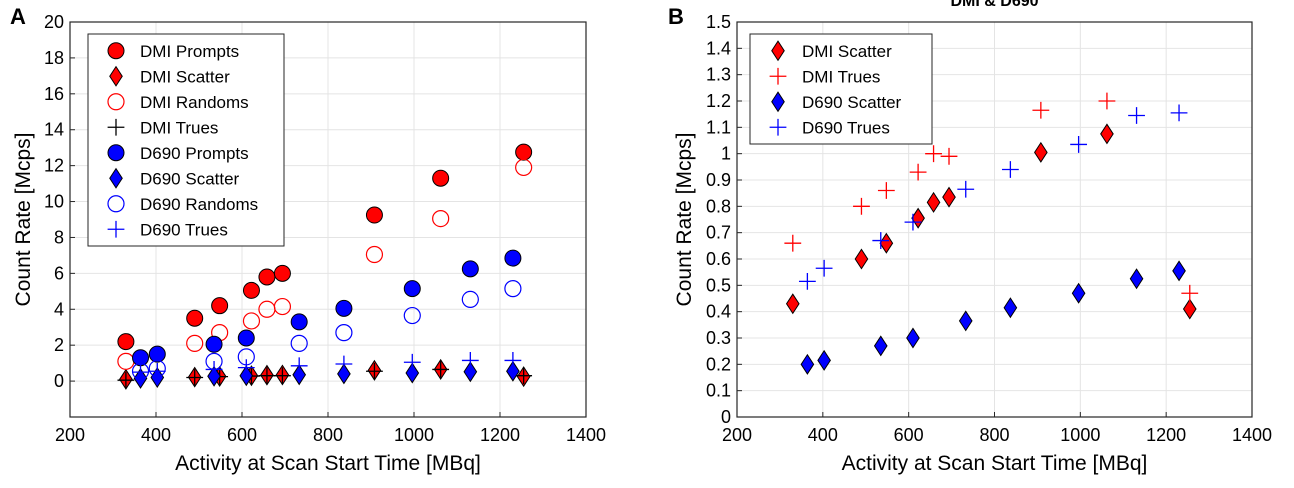 The height and width of the screenshot is (488, 1294). What do you see at coordinates (823, 435) in the screenshot?
I see `x-tick-label: 400` at bounding box center [823, 435].